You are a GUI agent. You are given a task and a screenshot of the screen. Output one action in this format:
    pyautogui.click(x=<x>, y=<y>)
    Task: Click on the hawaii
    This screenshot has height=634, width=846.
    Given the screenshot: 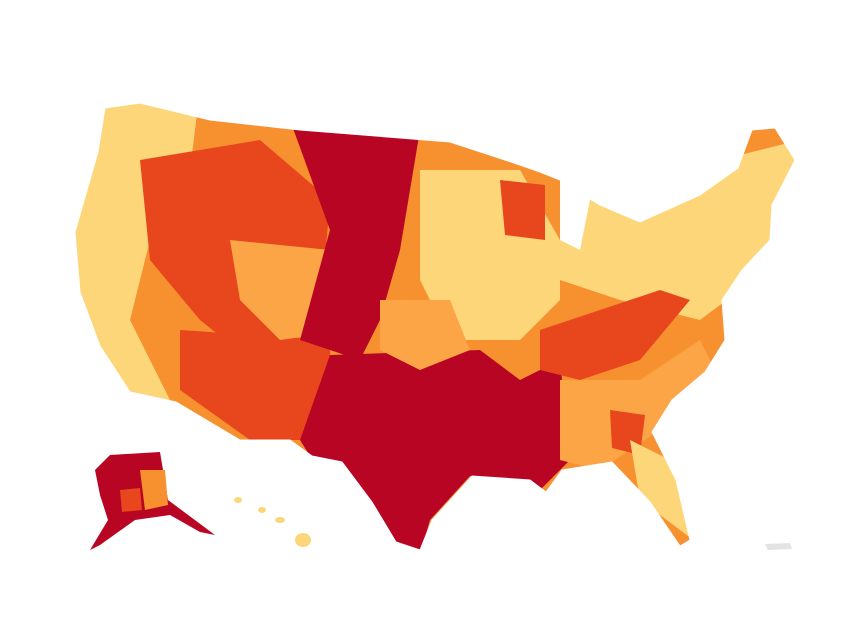 What is the action you would take?
    pyautogui.click(x=272, y=522)
    